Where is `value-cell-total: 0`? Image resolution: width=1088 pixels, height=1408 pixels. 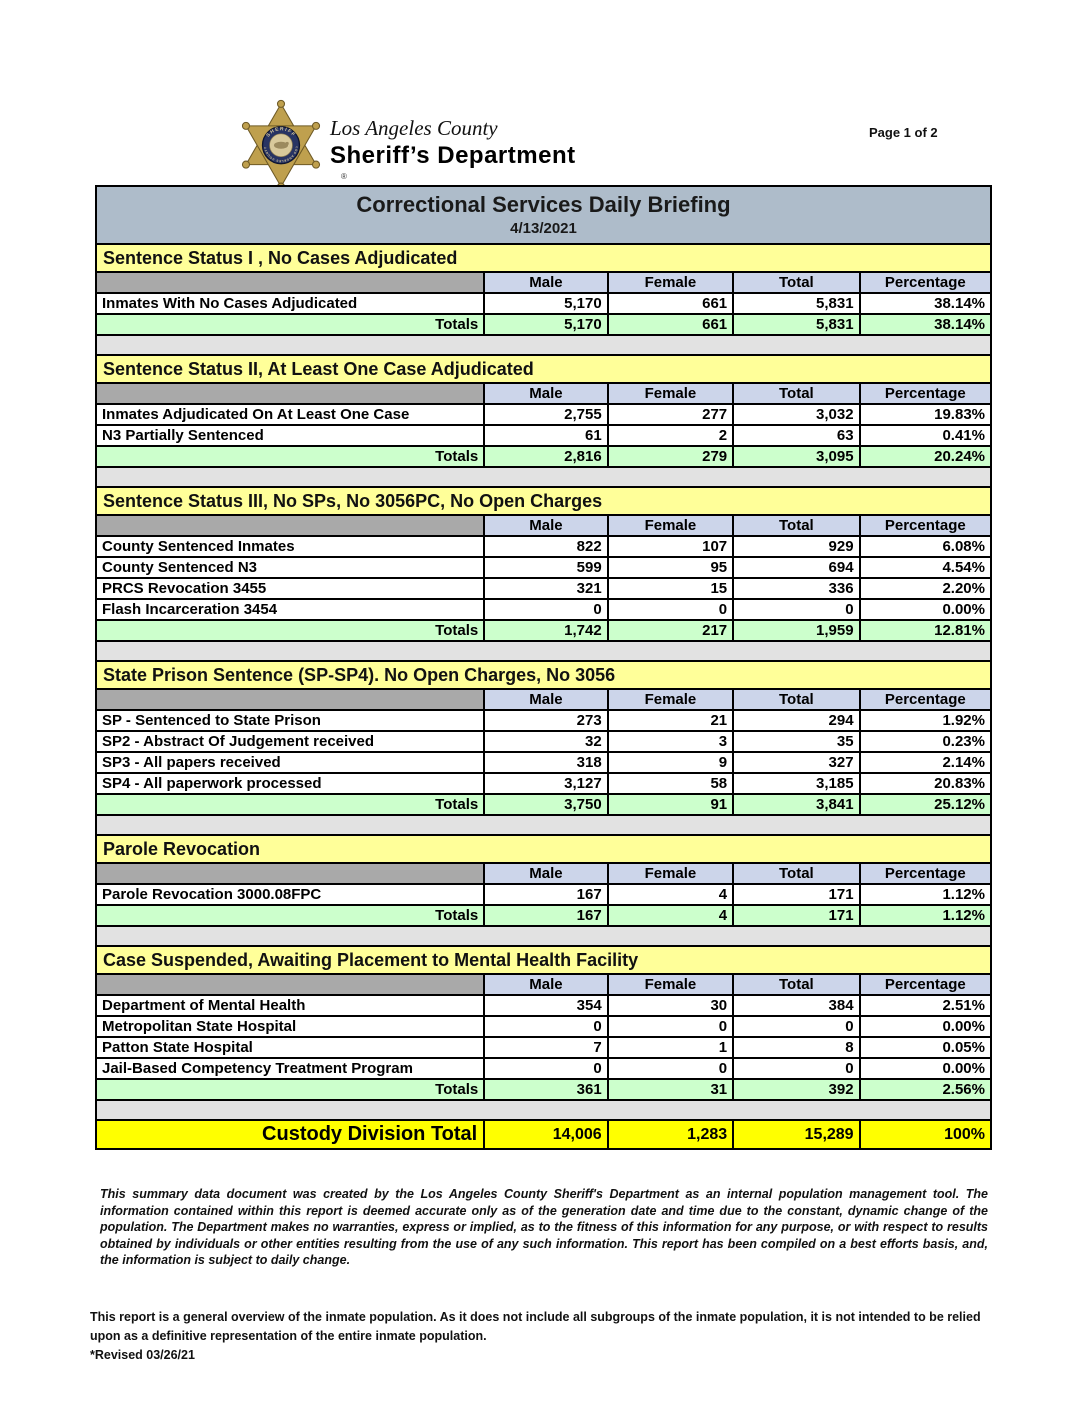 value-cell-total: 0 is located at coordinates (795, 1026).